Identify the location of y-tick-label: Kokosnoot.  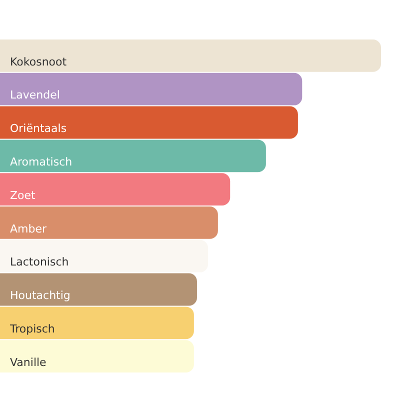
(39, 61).